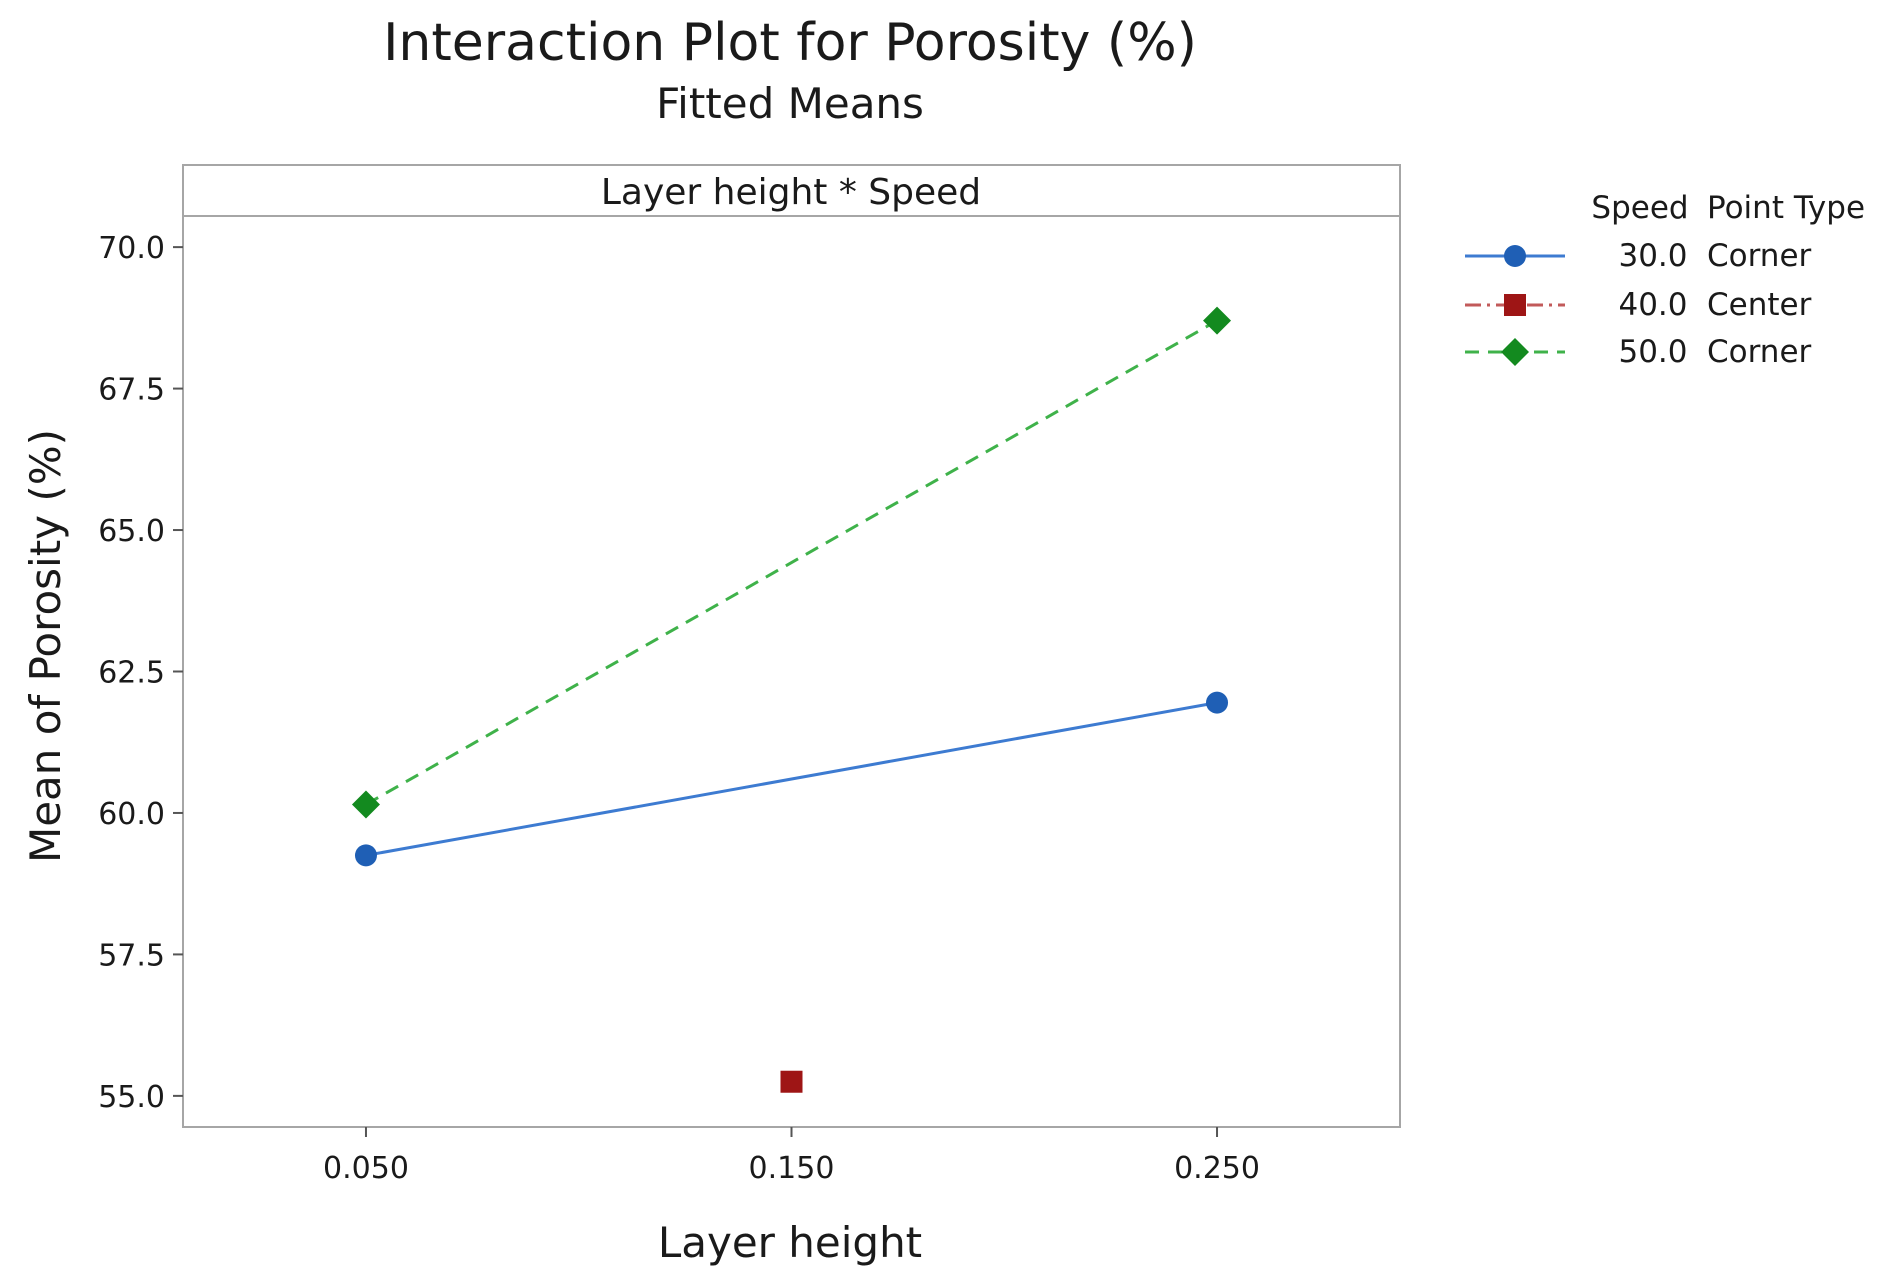  Describe the element at coordinates (45, 646) in the screenshot. I see `y-axis-label: Mean of Porosity (%)` at that location.